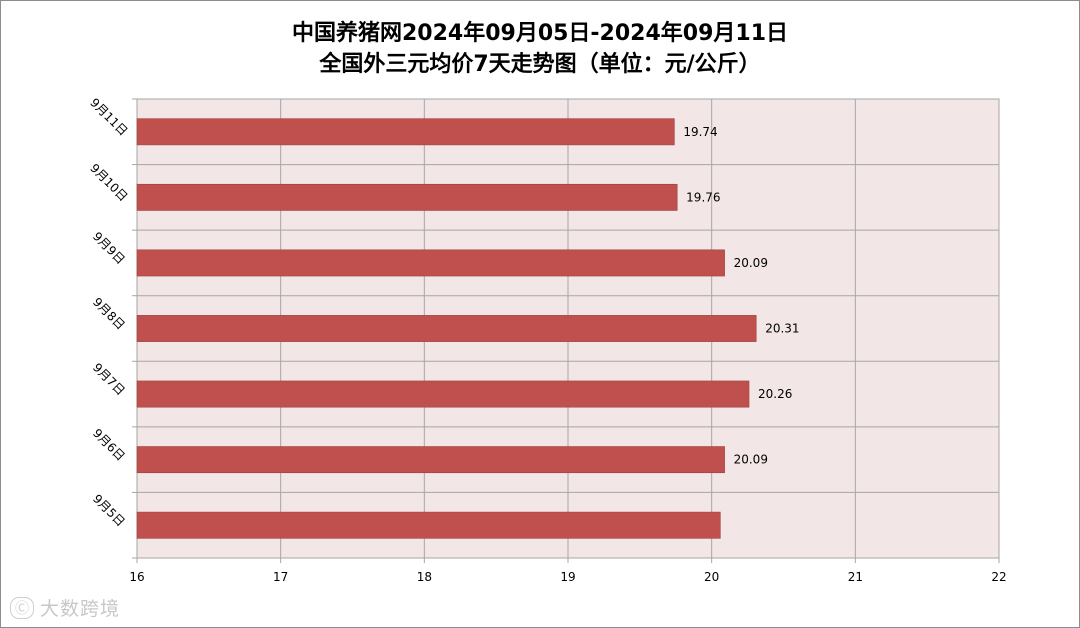  I want to click on category-label: 9月6日, so click(109, 445).